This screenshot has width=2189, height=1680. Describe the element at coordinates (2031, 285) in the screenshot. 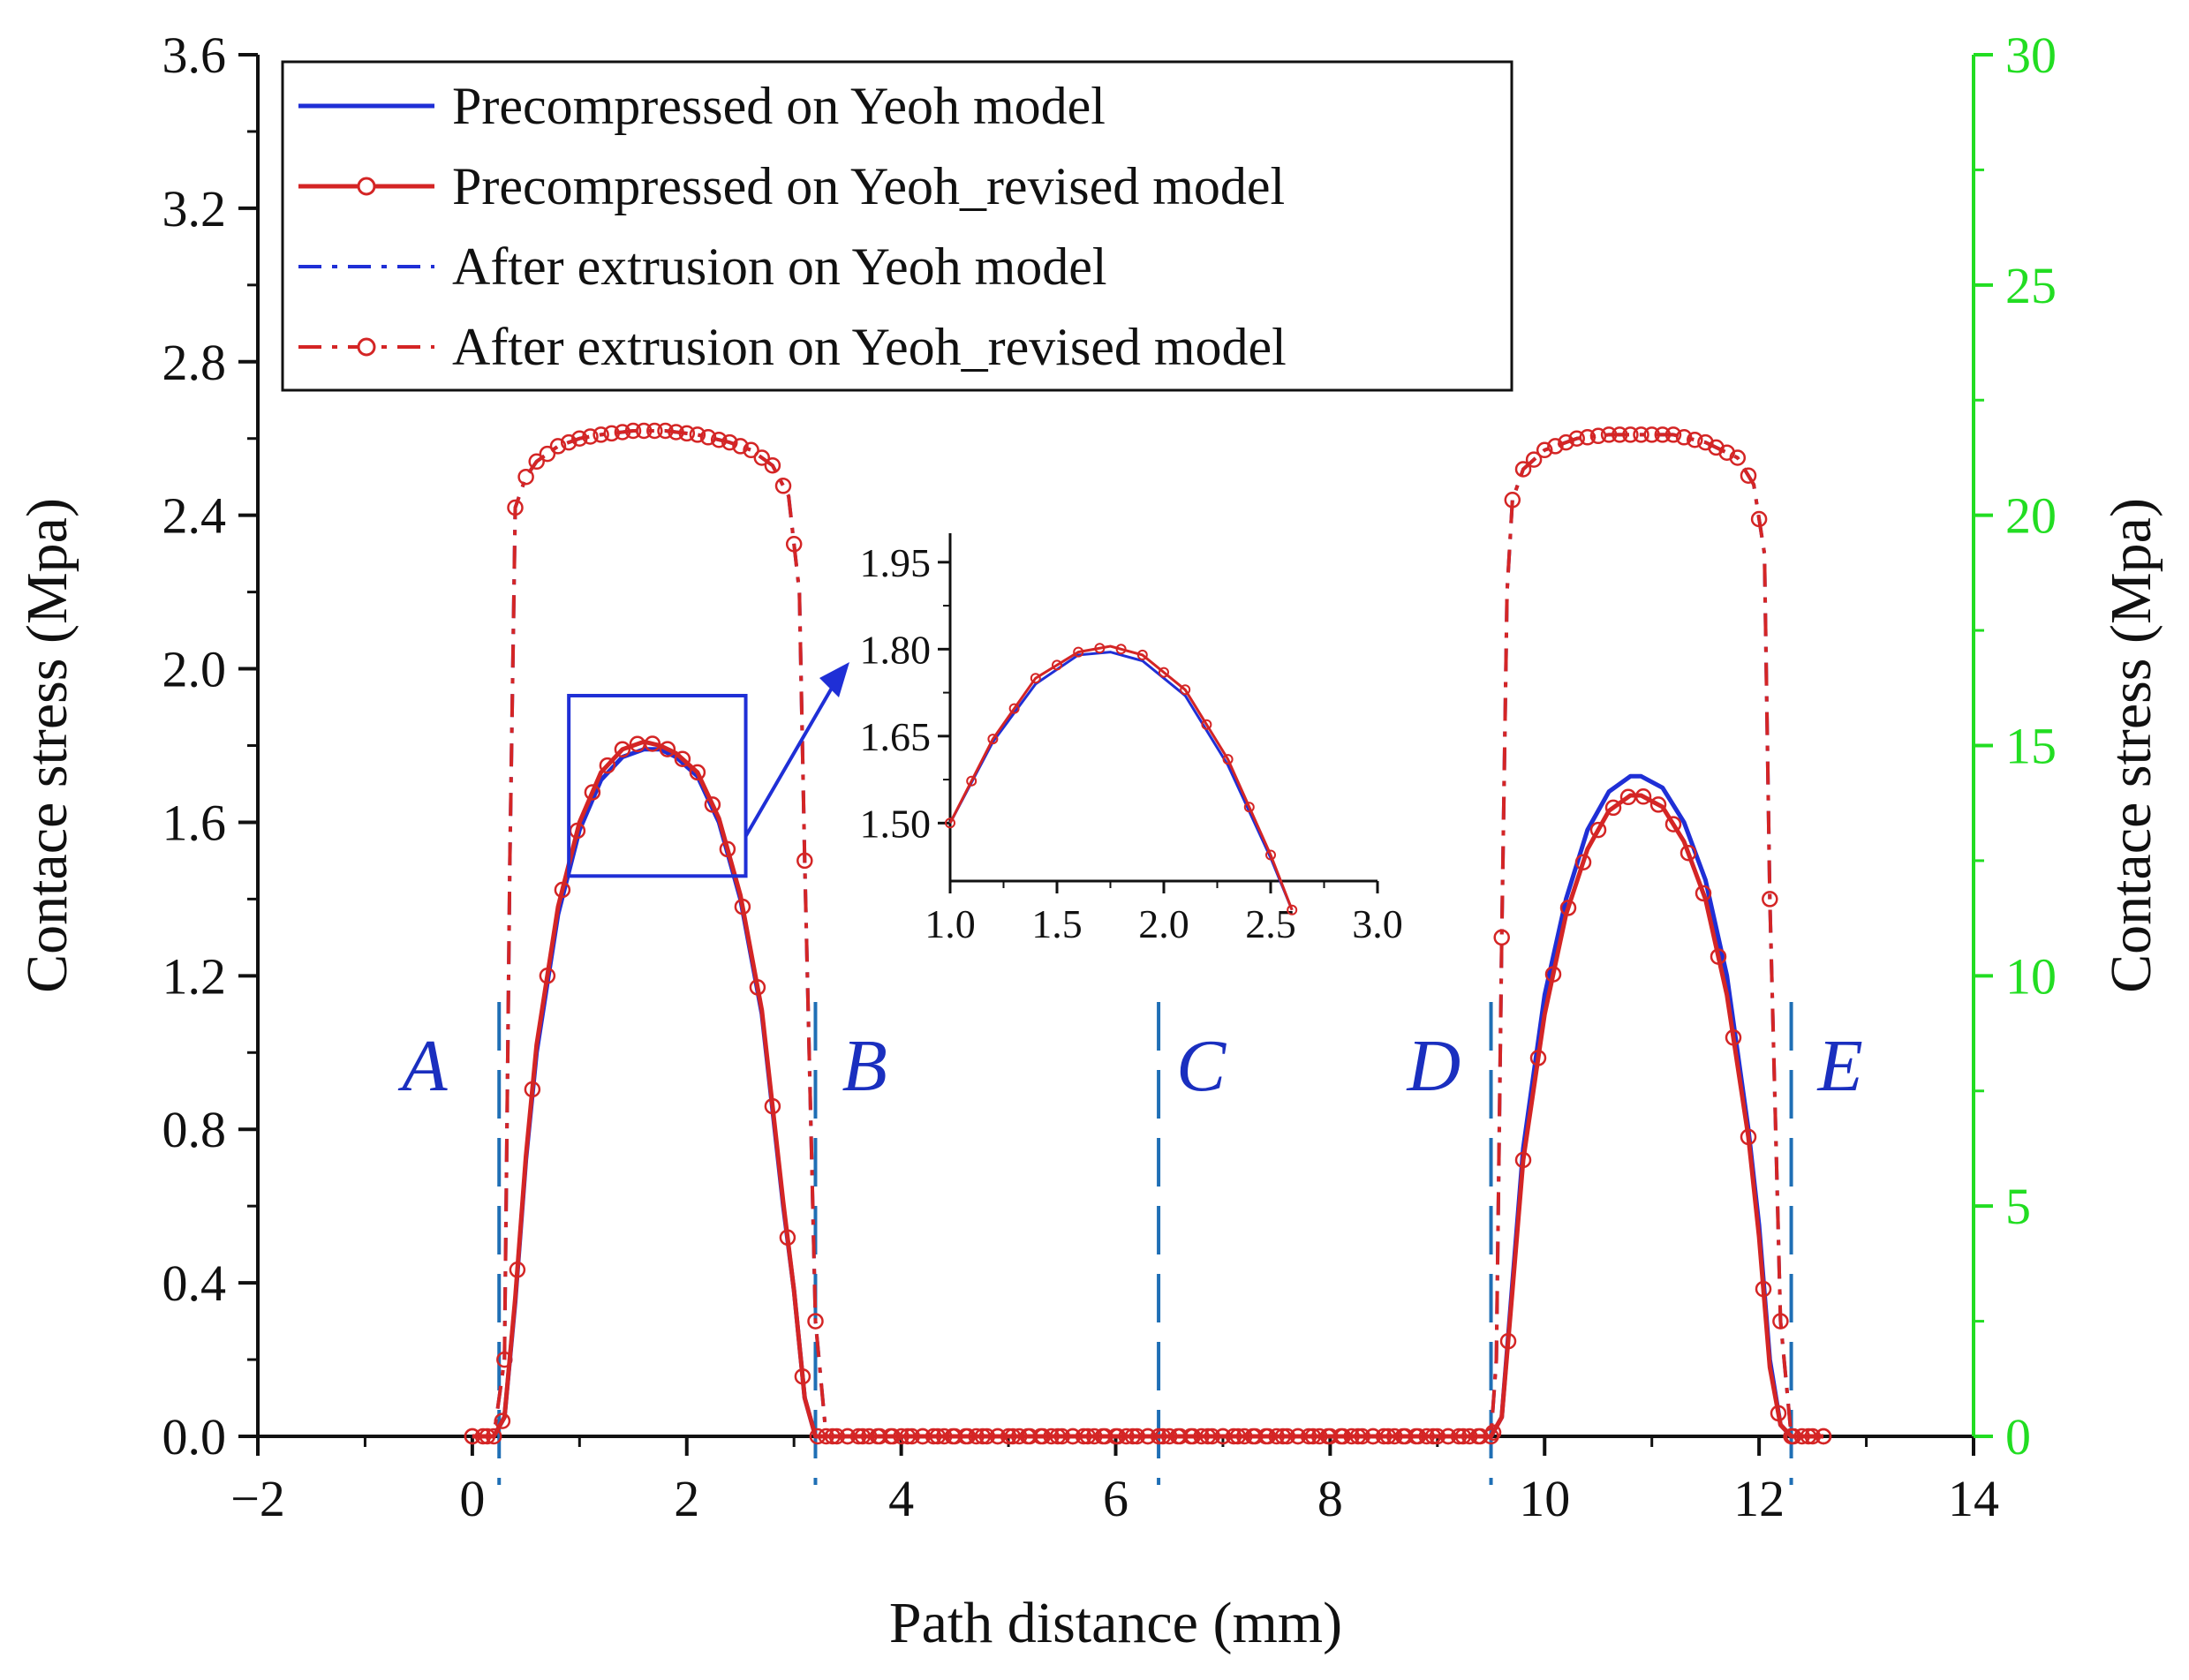

I see `y2-tick-label: 25` at that location.